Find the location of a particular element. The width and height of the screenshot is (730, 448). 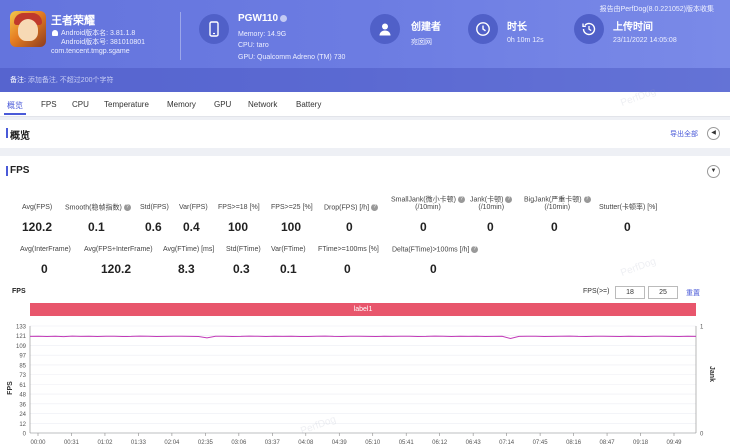

collapse-fps-button: ▼ is located at coordinates (713, 171).